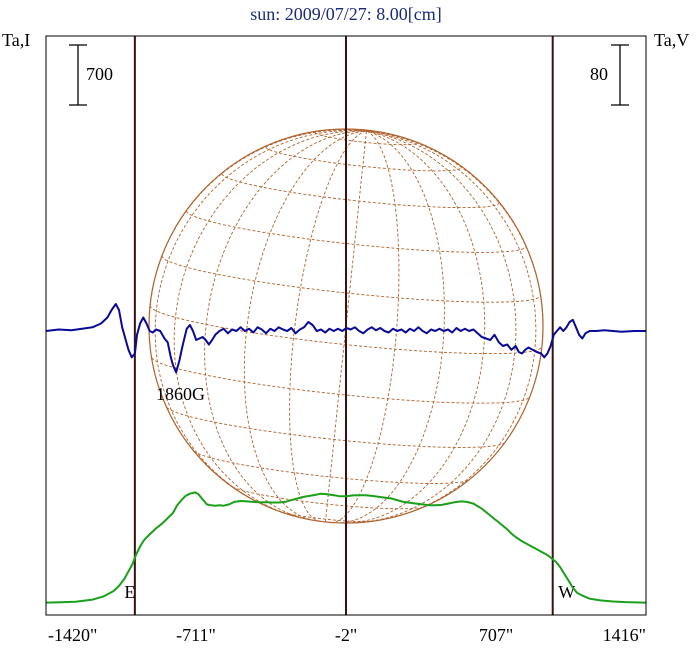 The height and width of the screenshot is (654, 696). Describe the element at coordinates (624, 635) in the screenshot. I see `x-tick-label: 1416"` at that location.